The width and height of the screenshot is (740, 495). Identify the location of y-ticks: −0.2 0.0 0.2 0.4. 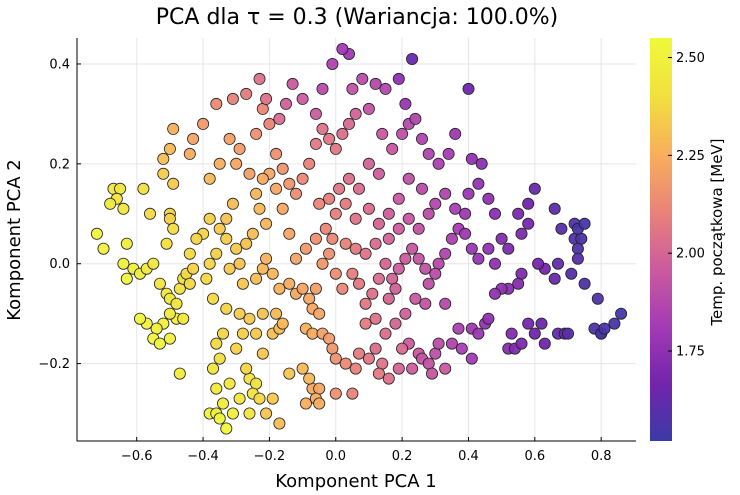
(59, 214).